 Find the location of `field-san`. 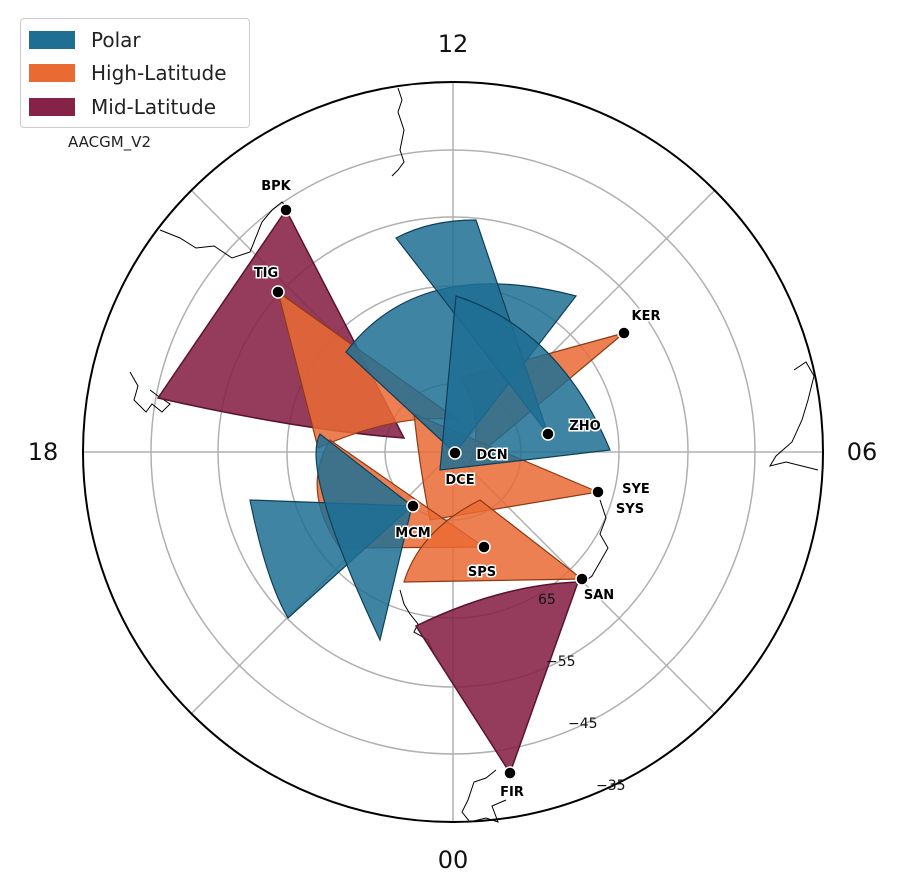

field-san is located at coordinates (493, 541).